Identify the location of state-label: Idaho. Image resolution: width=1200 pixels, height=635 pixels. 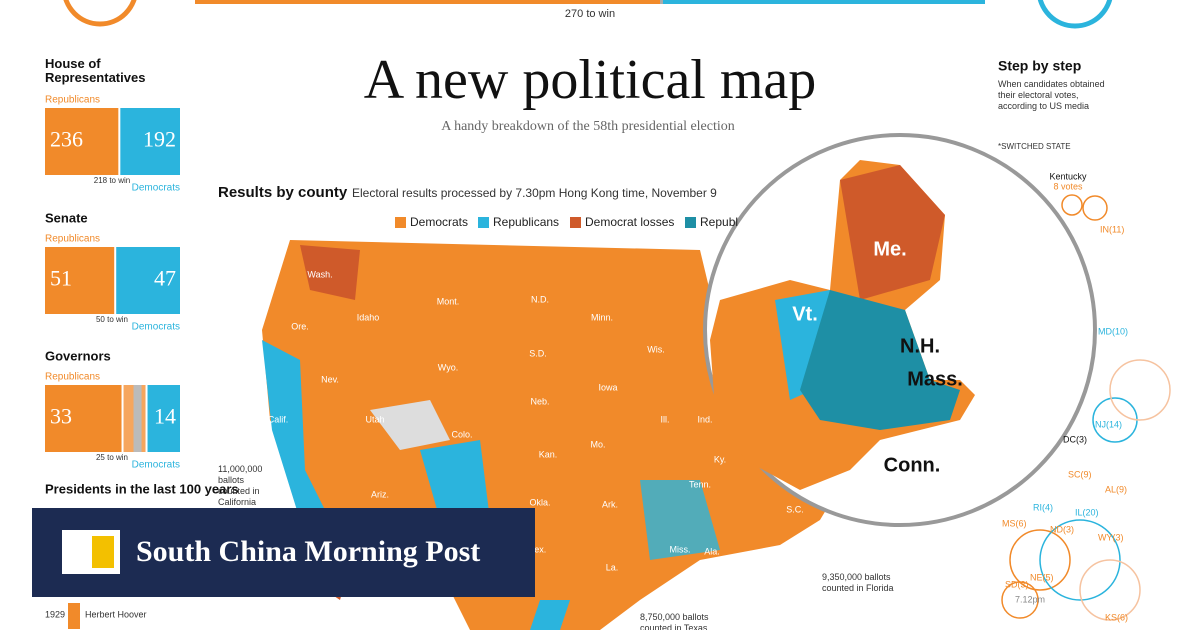
(368, 317).